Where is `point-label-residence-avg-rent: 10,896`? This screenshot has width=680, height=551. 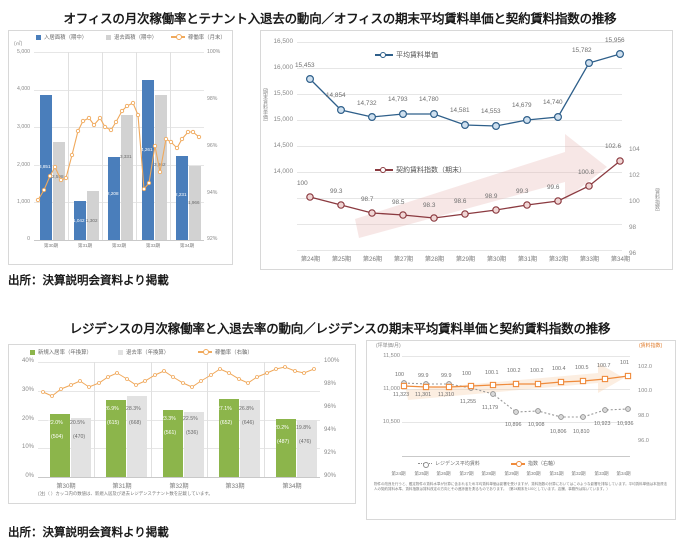
point-label-residence-avg-rent: 10,896 is located at coordinates (513, 425).